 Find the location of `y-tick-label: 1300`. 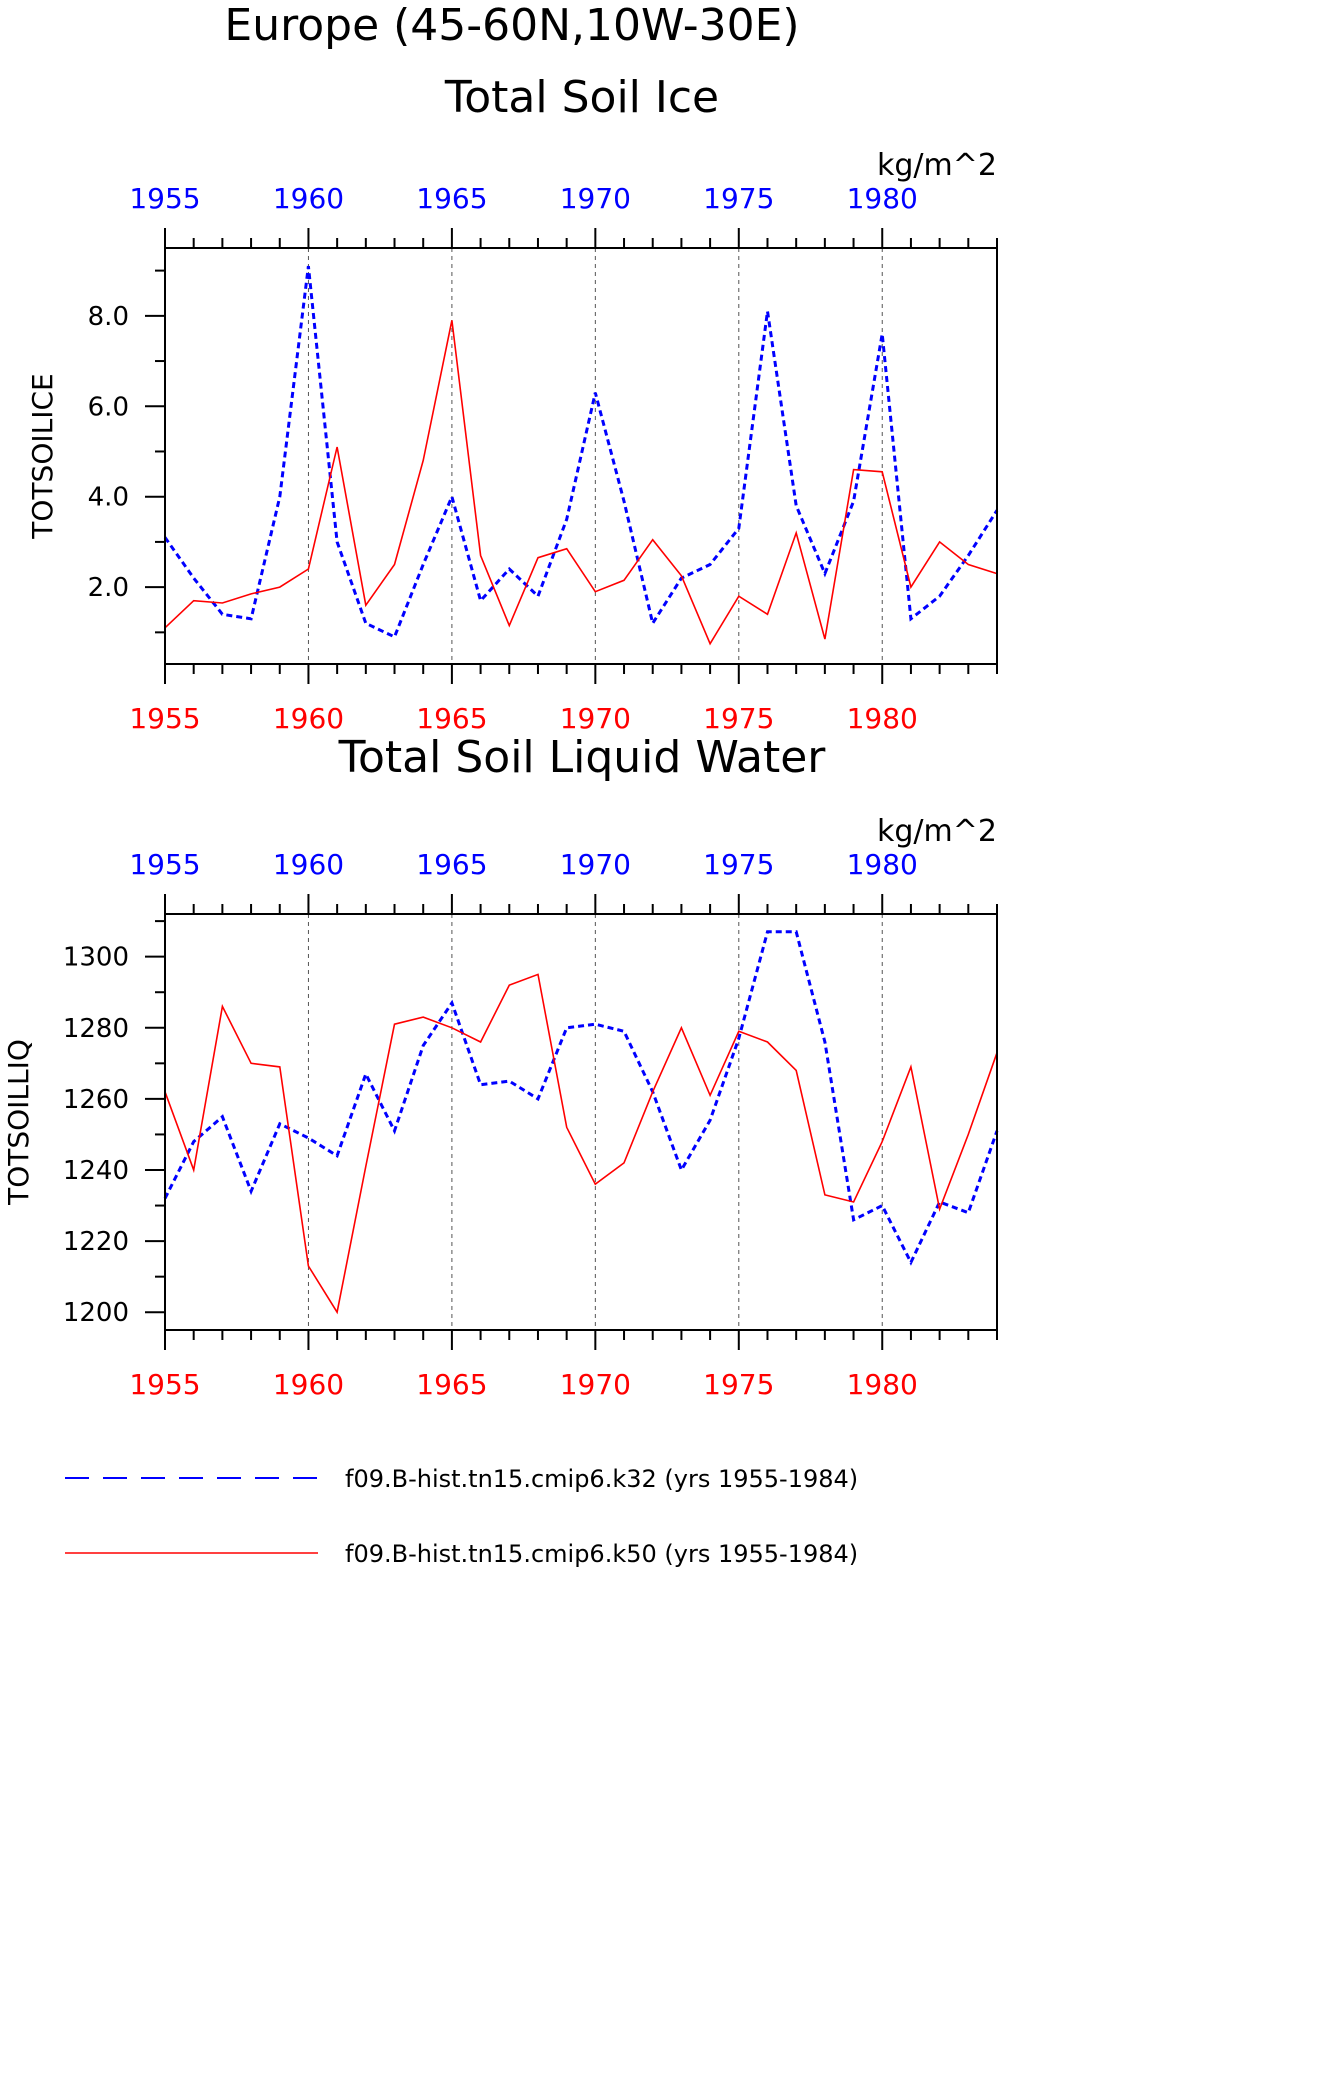

y-tick-label: 1300 is located at coordinates (96, 958).